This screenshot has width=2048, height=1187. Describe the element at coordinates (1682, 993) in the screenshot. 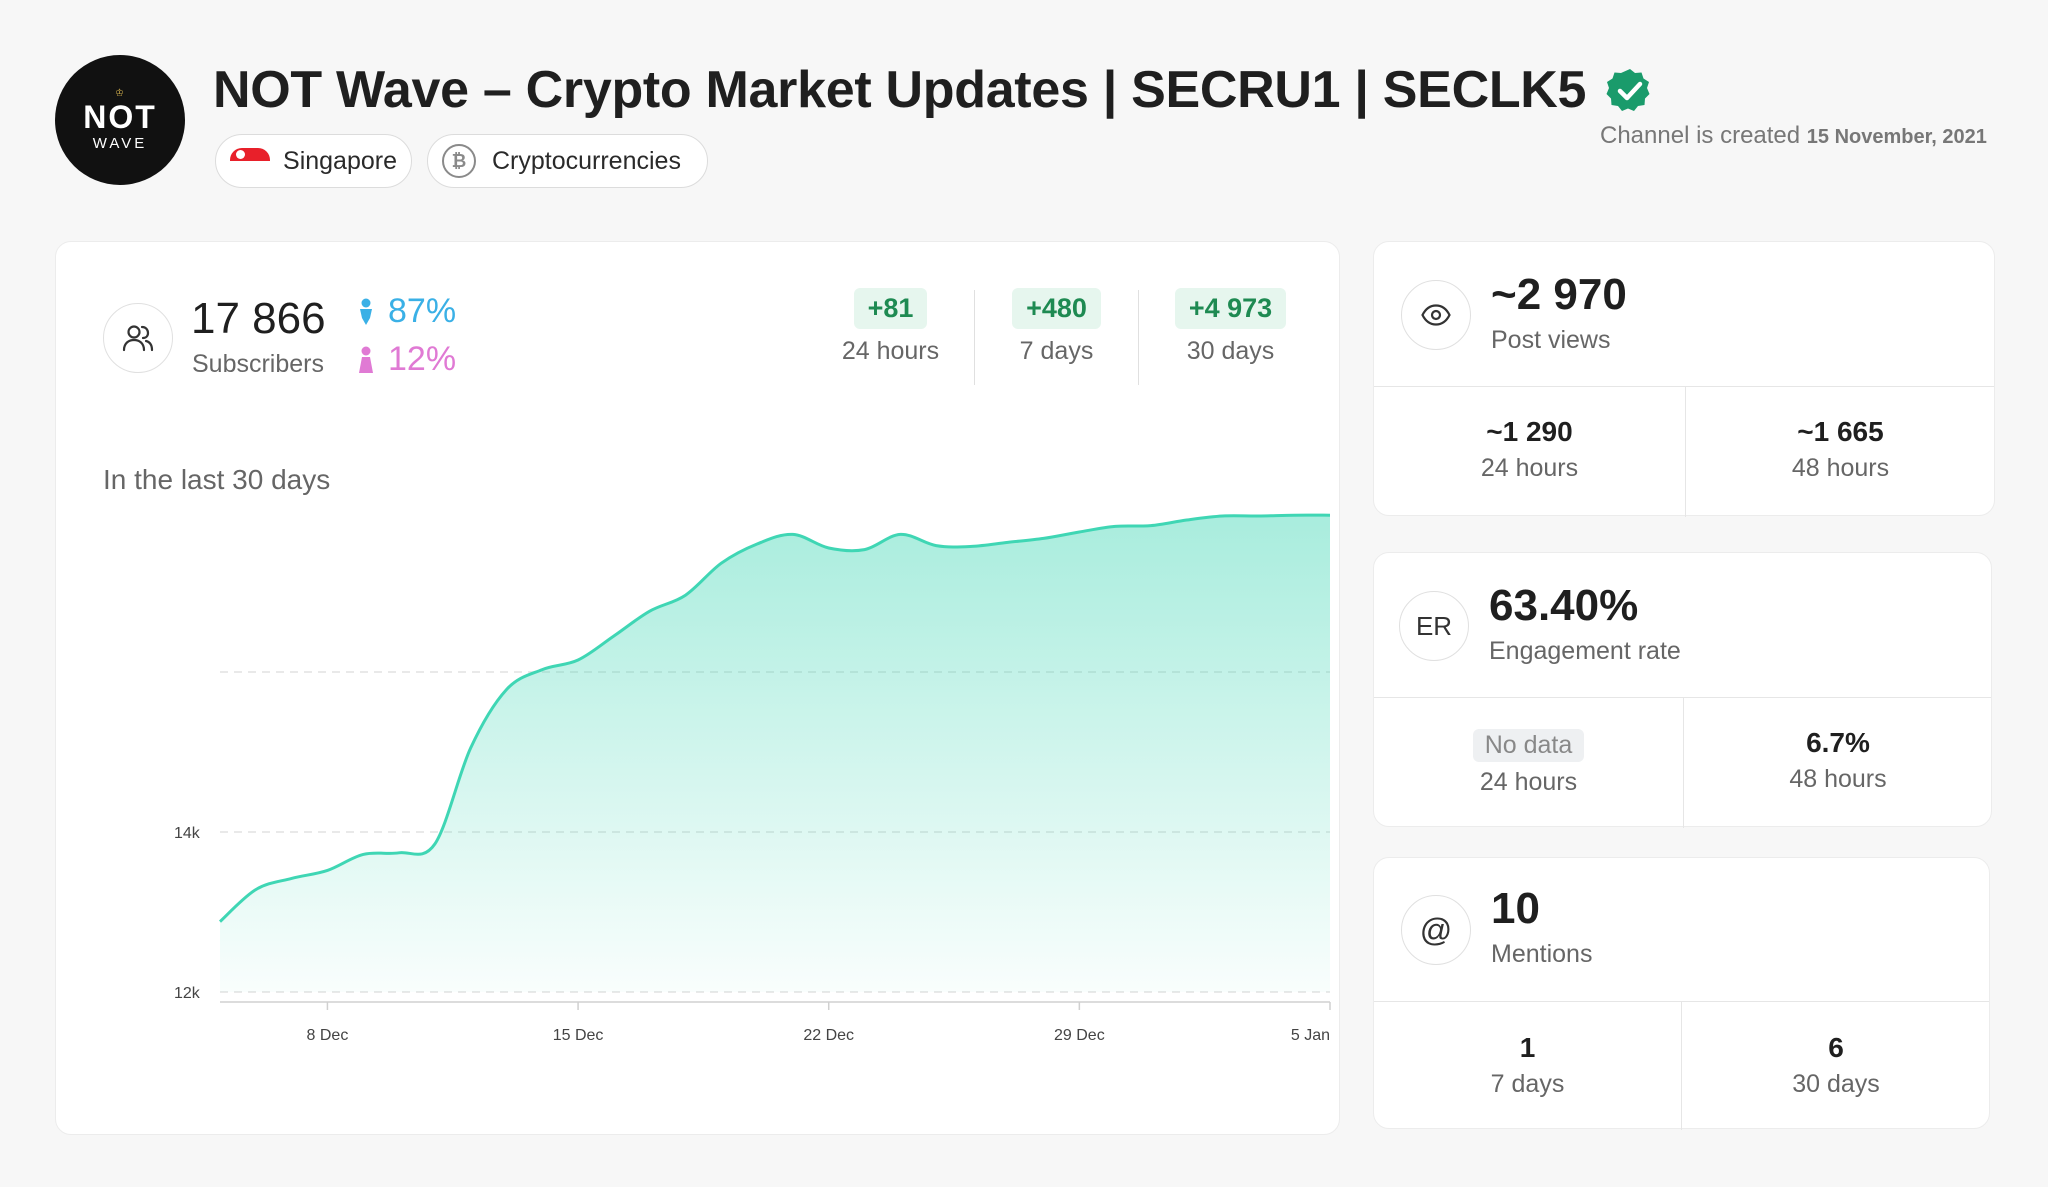

I see `mentions-card: @ 10 Mentions 1 7 days 6 30 days` at that location.